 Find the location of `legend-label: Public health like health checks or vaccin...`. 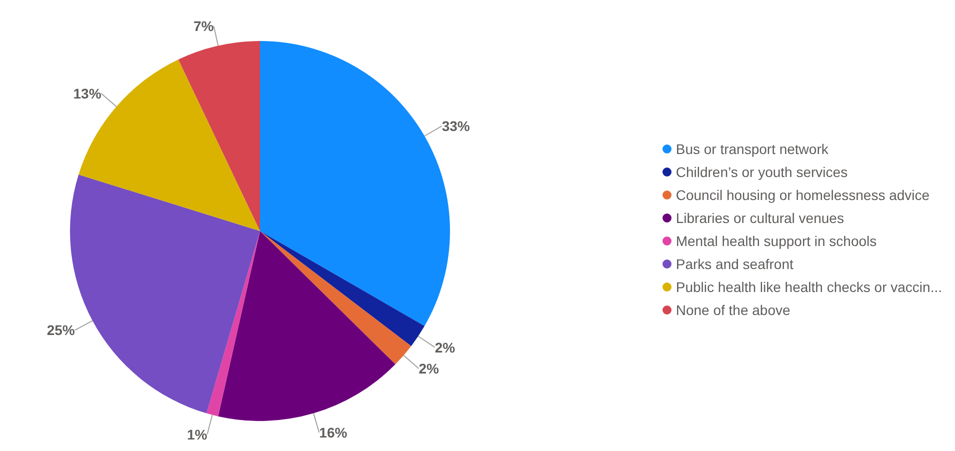

legend-label: Public health like health checks or vaccin... is located at coordinates (809, 287).